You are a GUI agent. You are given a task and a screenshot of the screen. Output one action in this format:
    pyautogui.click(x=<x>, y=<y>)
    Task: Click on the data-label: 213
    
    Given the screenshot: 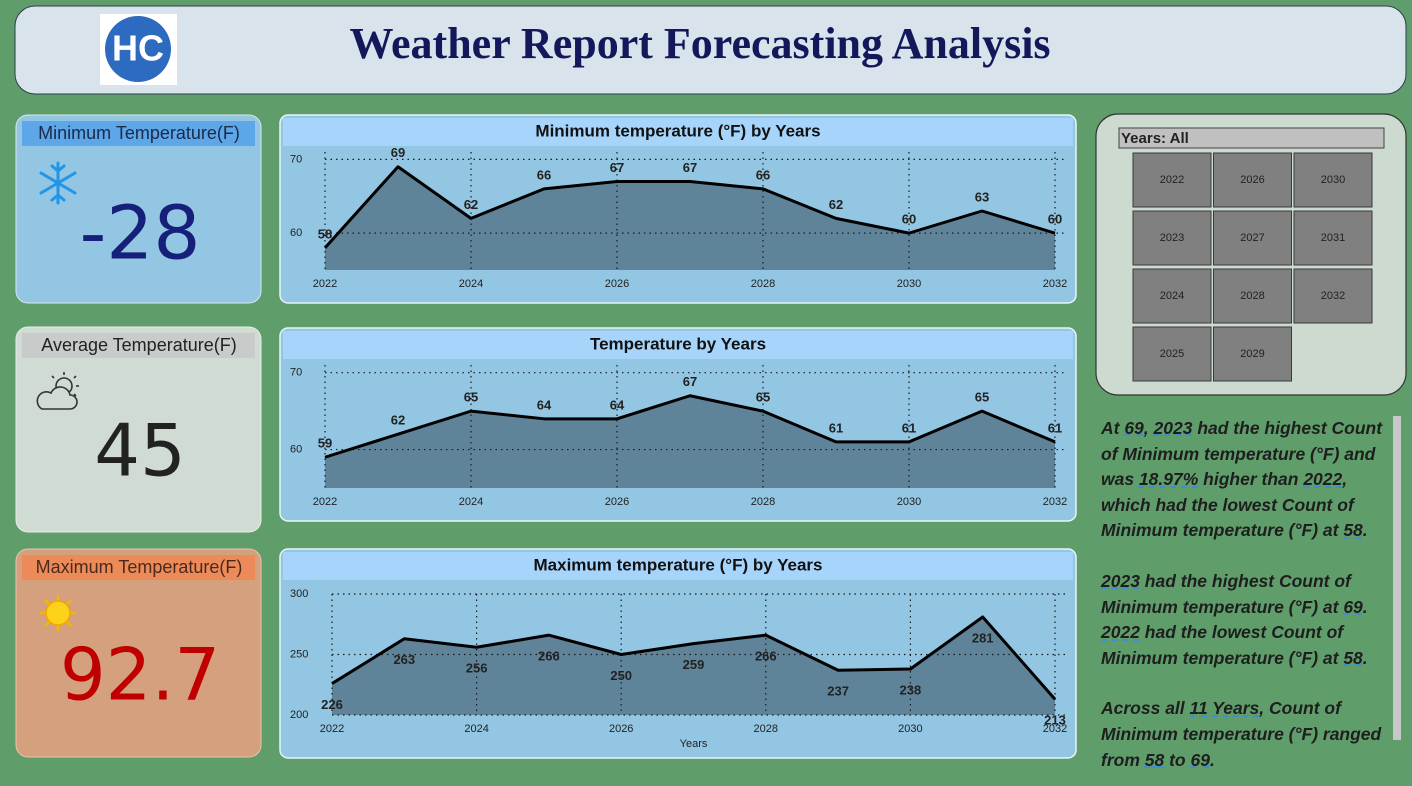 What is the action you would take?
    pyautogui.click(x=1055, y=720)
    